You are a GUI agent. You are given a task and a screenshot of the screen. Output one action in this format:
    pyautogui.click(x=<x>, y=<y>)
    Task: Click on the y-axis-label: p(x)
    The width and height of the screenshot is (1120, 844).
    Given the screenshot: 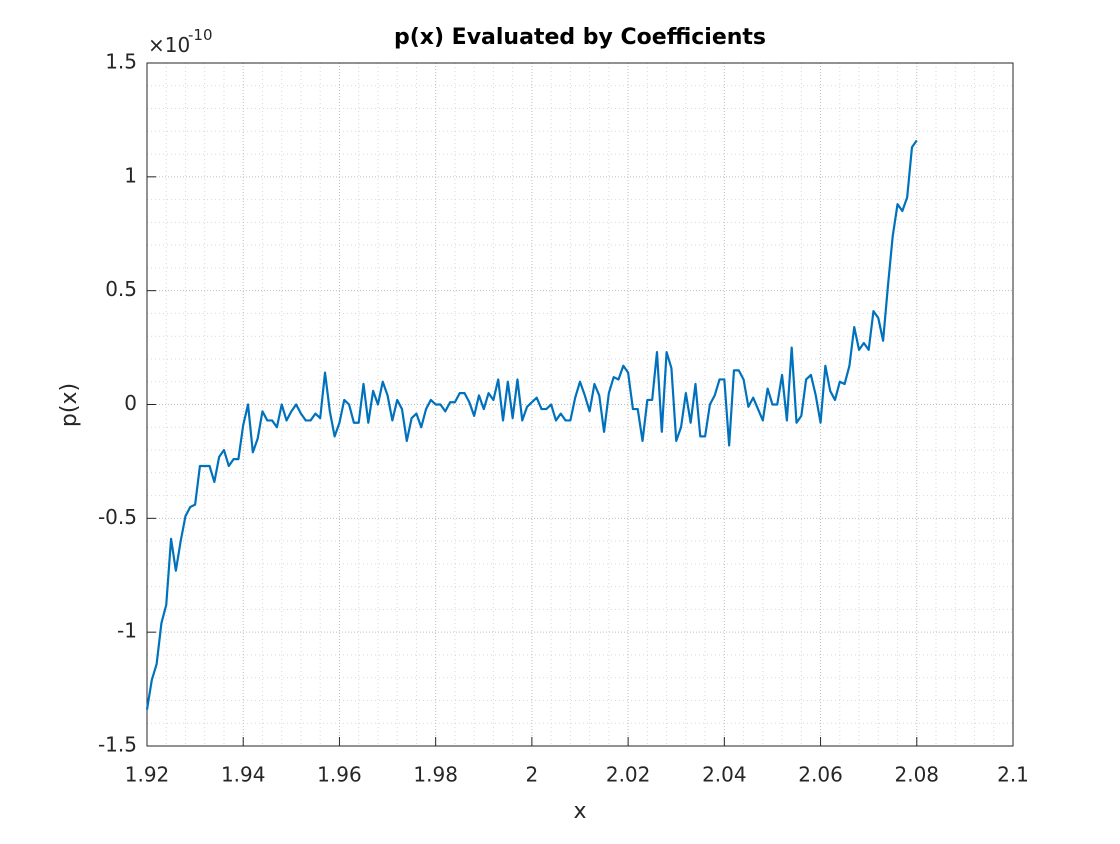 What is the action you would take?
    pyautogui.click(x=69, y=405)
    